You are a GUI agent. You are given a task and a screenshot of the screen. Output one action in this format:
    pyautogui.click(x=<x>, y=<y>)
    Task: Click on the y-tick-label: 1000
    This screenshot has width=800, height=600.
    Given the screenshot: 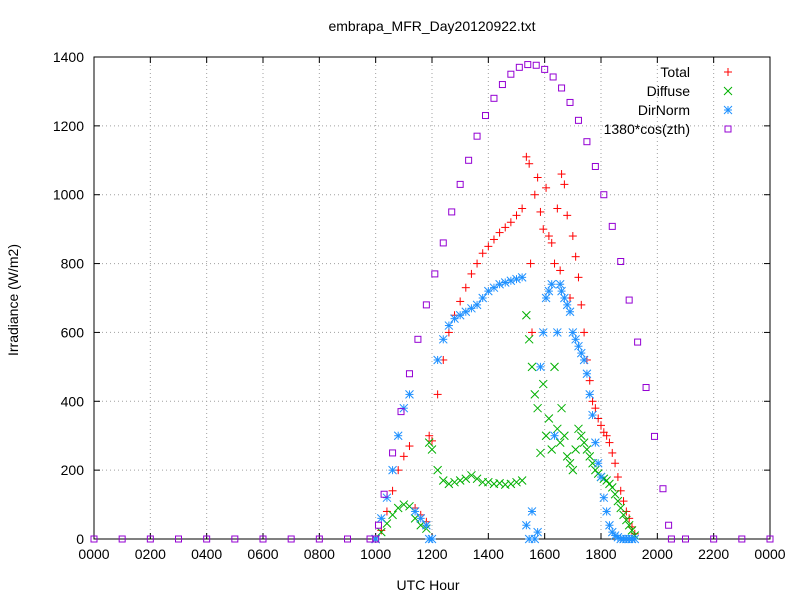 What is the action you would take?
    pyautogui.click(x=68, y=195)
    